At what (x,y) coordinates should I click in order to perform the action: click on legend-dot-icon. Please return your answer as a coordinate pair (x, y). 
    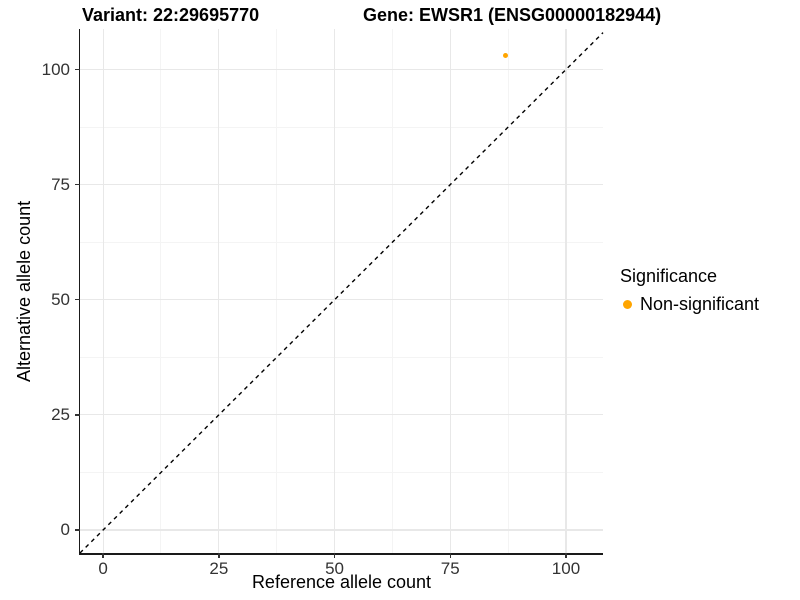
    Looking at the image, I should click on (627, 304).